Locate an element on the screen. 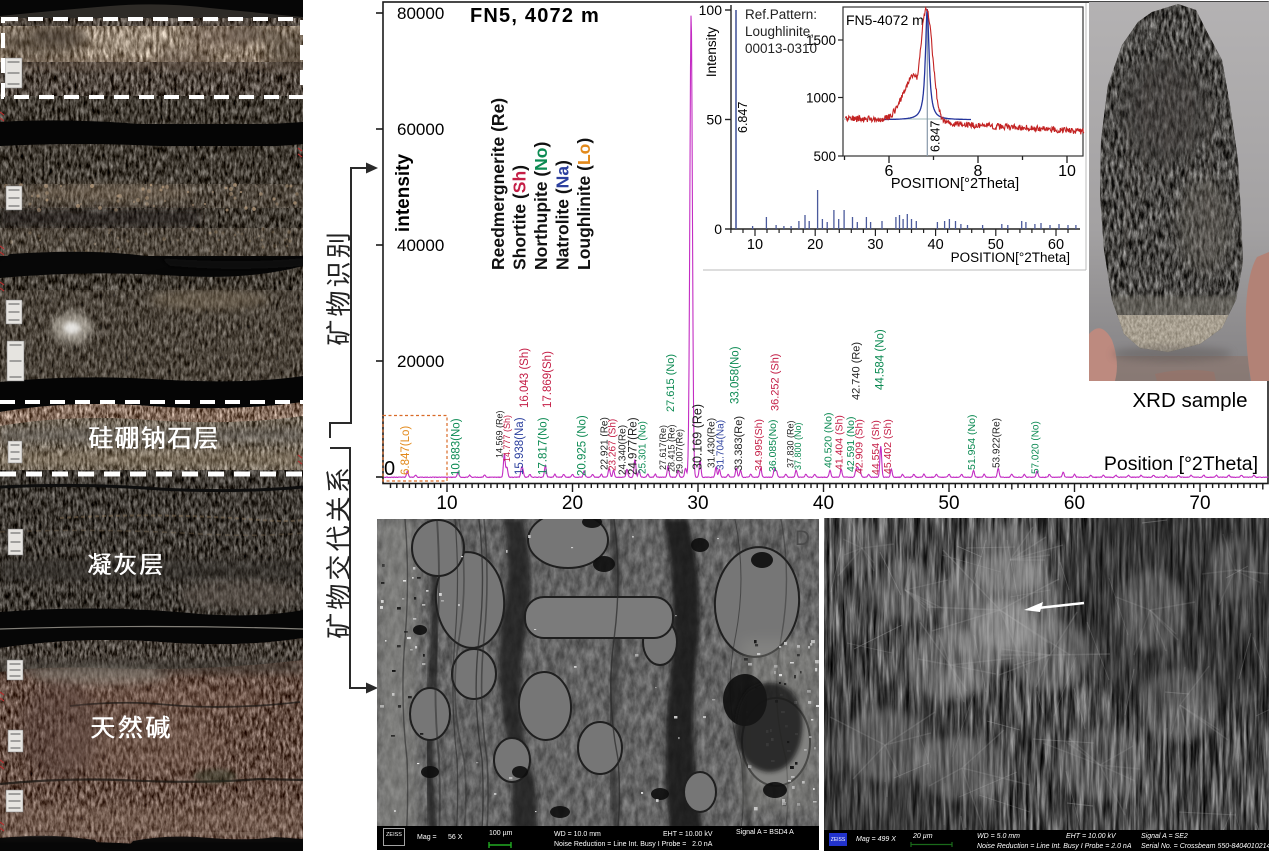  svg-text: 27.615 (No) is located at coordinates (671, 383).